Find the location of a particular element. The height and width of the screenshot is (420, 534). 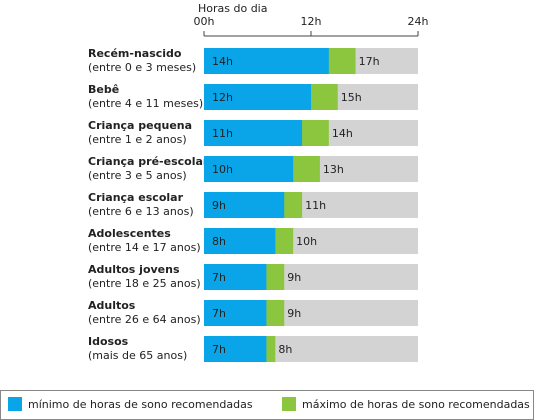

legend-label: mínimo de horas de sono recomendadas is located at coordinates (140, 404).